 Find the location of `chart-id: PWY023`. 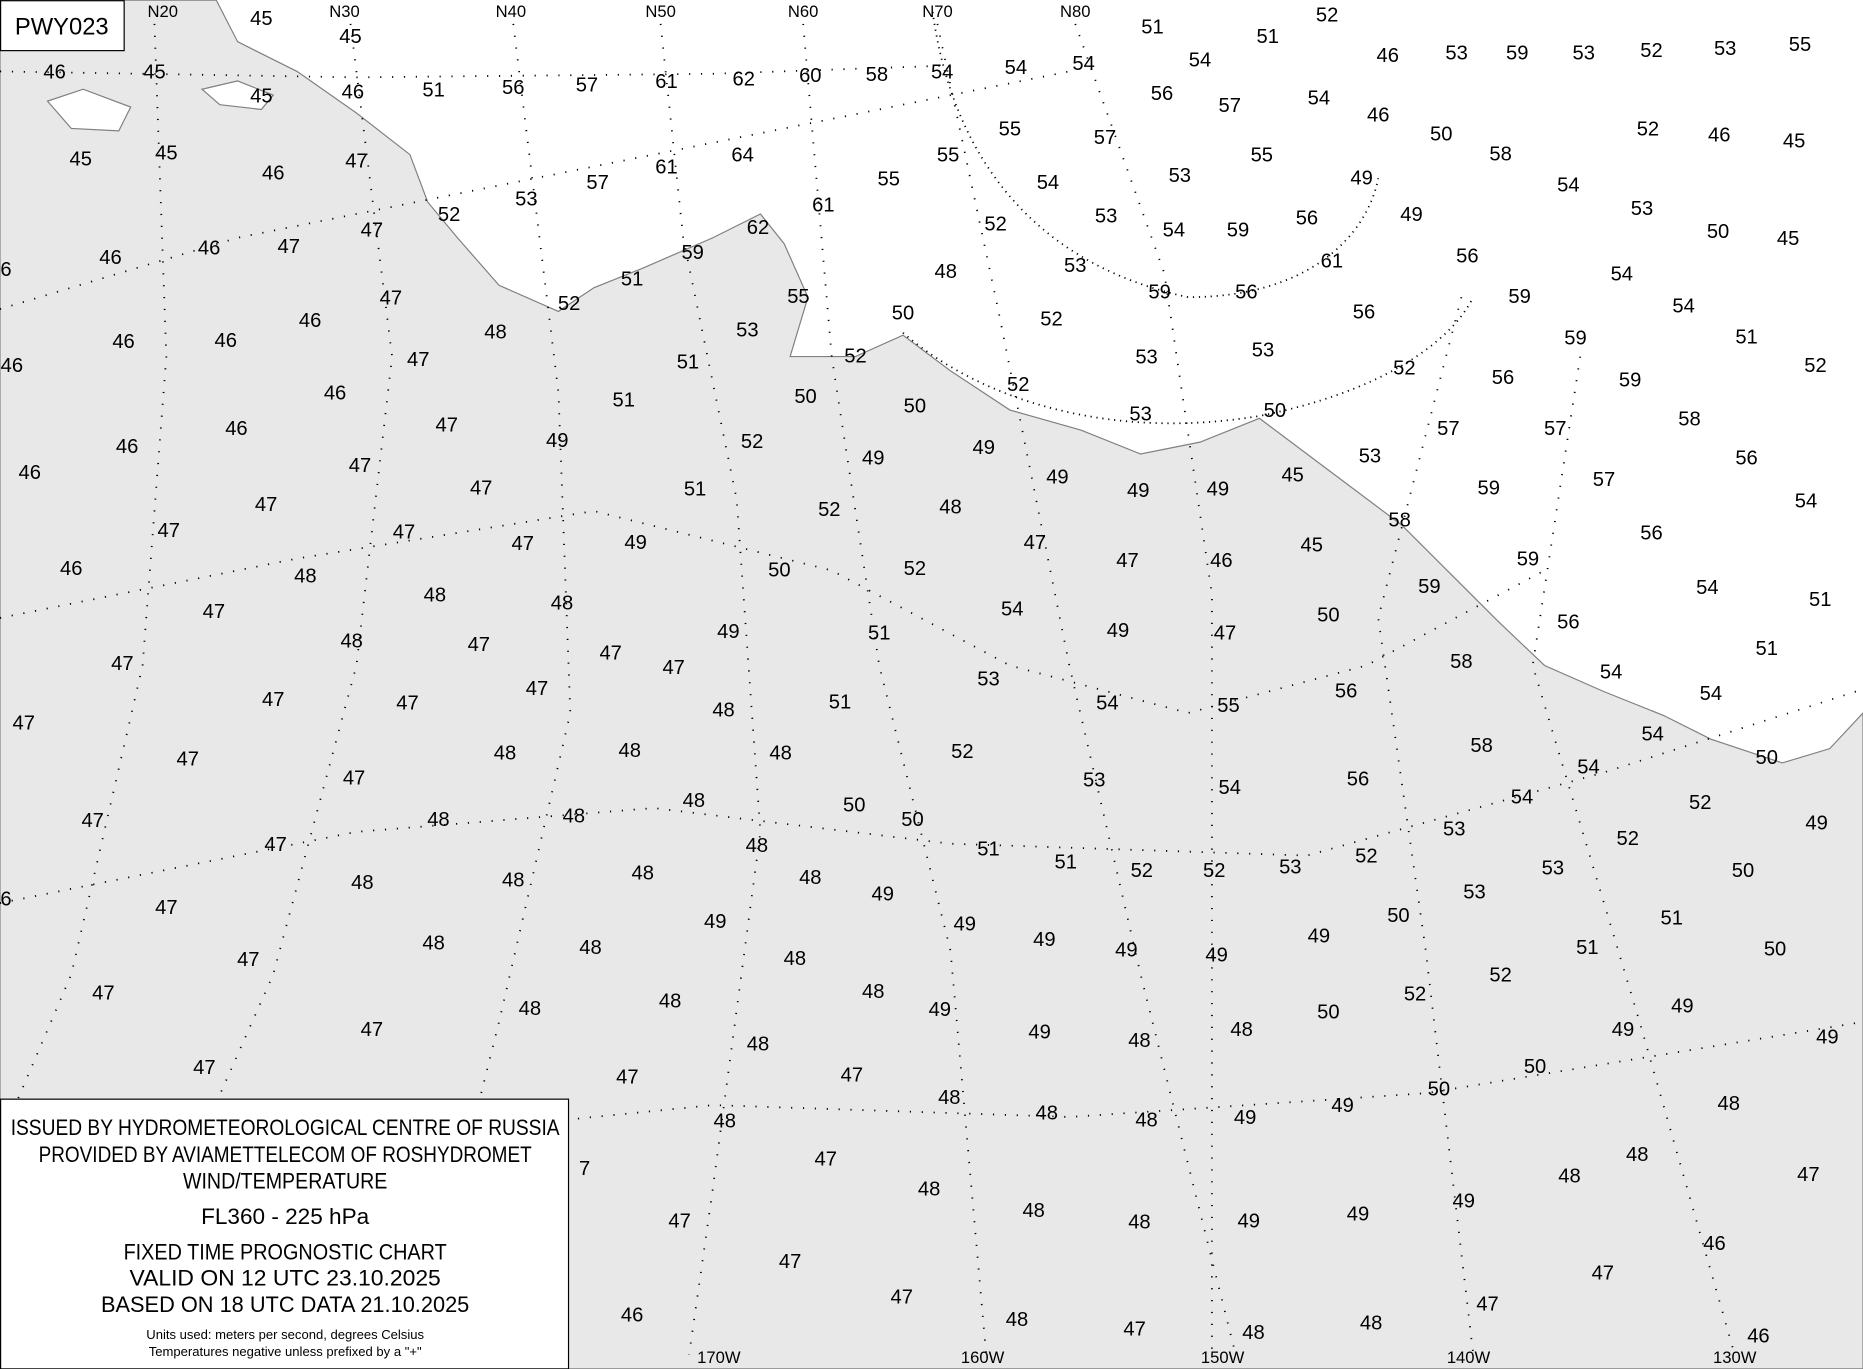

chart-id: PWY023 is located at coordinates (62, 27).